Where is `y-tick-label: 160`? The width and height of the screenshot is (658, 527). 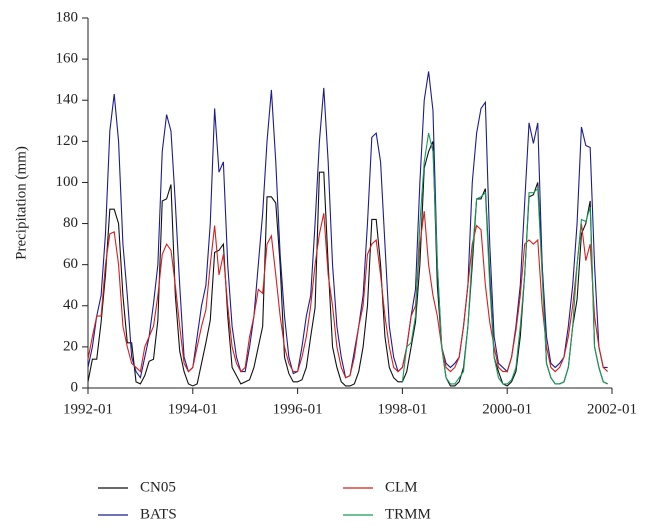 y-tick-label: 160 is located at coordinates (67, 59).